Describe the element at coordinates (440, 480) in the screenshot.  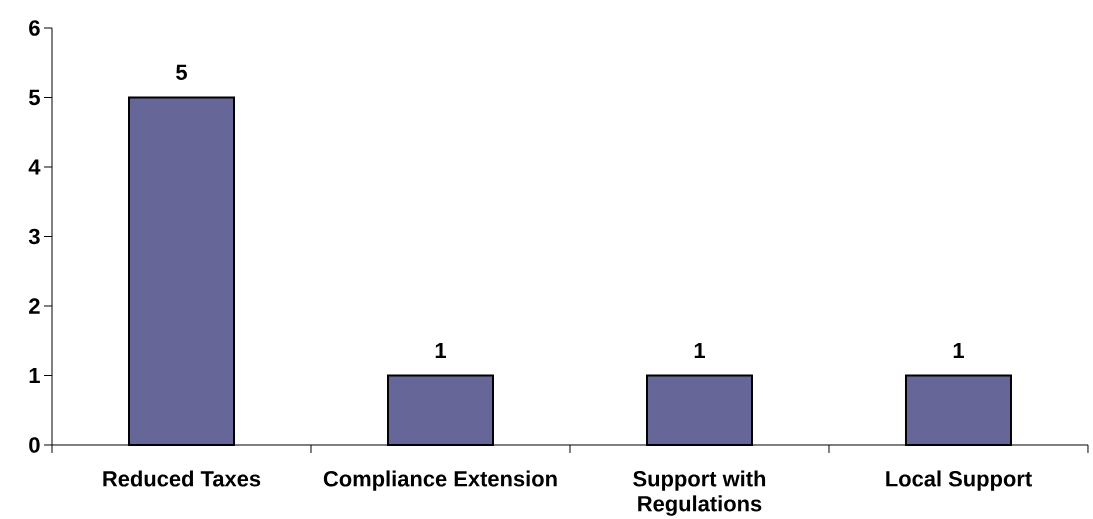
I see `x-tick-label: Compliance Extension` at that location.